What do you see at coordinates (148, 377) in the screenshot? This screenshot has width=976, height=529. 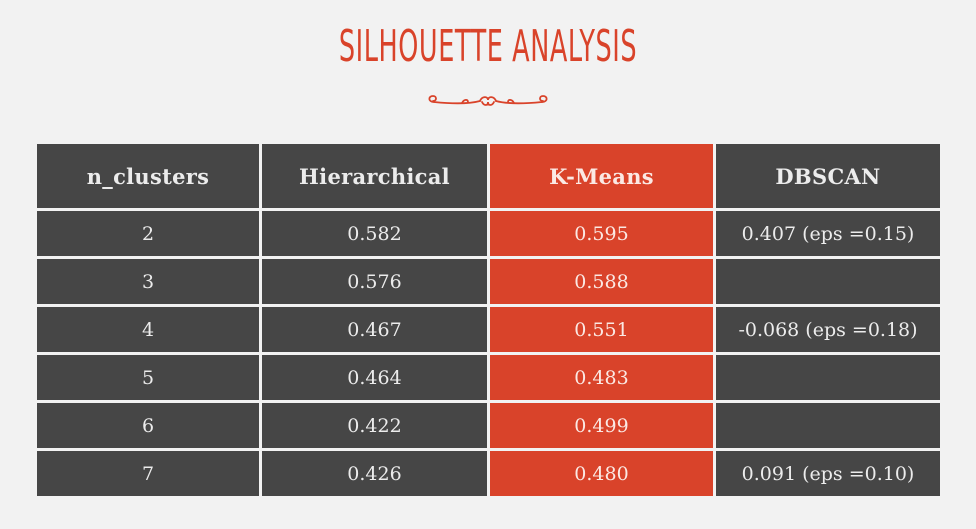 I see `cell-n-clusters: 5` at bounding box center [148, 377].